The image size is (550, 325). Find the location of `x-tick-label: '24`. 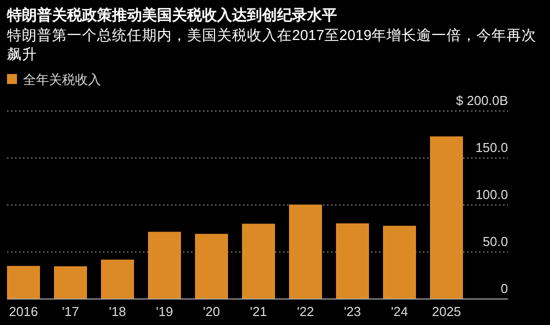

x-tick-label: '24 is located at coordinates (399, 311).